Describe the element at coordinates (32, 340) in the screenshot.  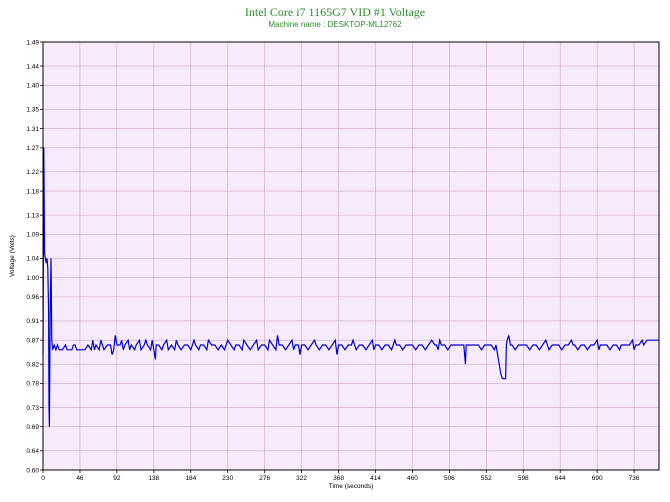
I see `y-tick-label: 0.87` at that location.